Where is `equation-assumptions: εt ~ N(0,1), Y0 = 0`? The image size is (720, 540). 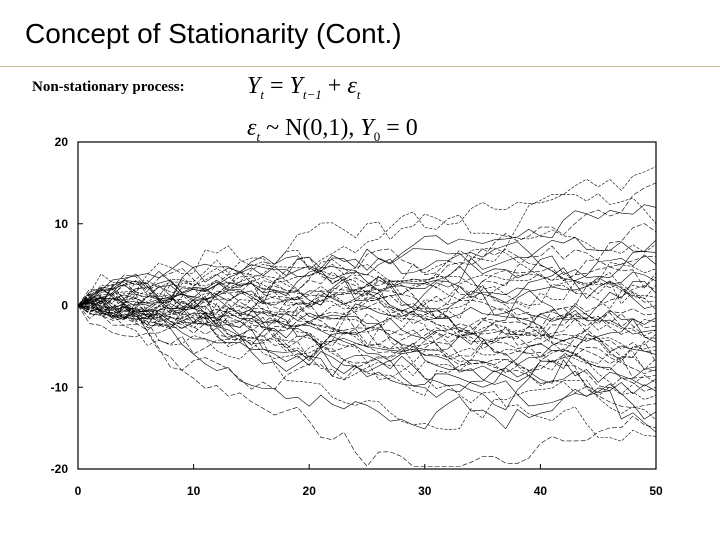
equation-assumptions: εt ~ N(0,1), Y0 = 0 is located at coordinates (332, 130).